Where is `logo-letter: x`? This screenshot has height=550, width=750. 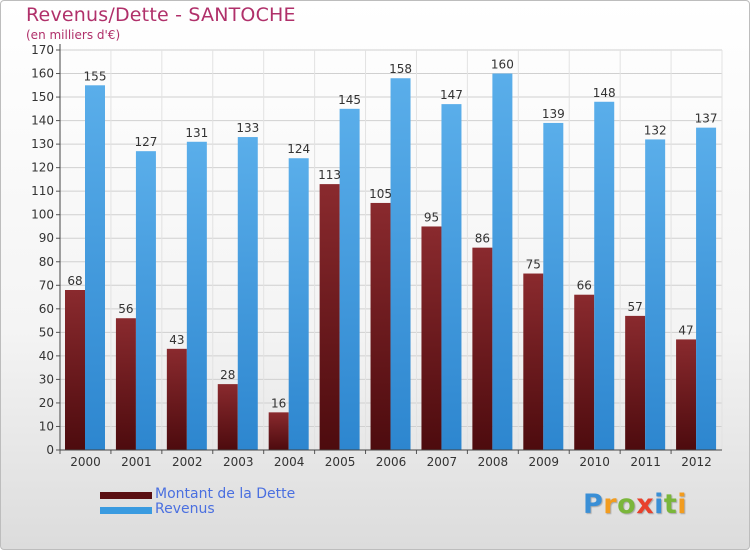
logo-letter: x is located at coordinates (645, 504).